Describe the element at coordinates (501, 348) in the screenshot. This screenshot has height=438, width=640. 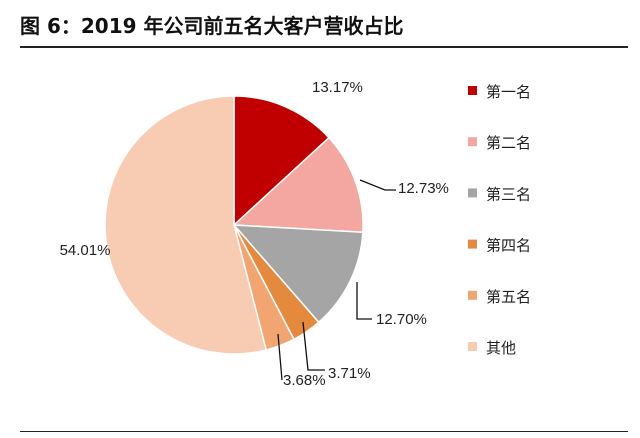
I see `legend-label-6: 其他` at that location.